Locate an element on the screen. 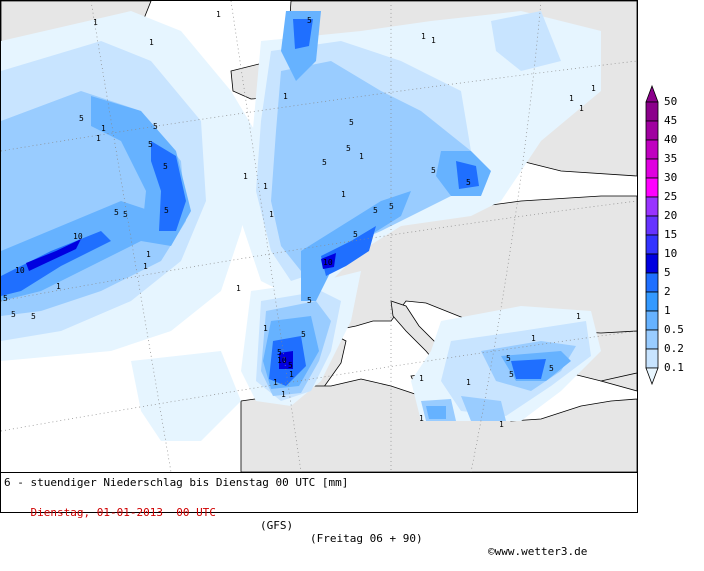 The height and width of the screenshot is (571, 704). legend-level-label: 5 is located at coordinates (667, 272).